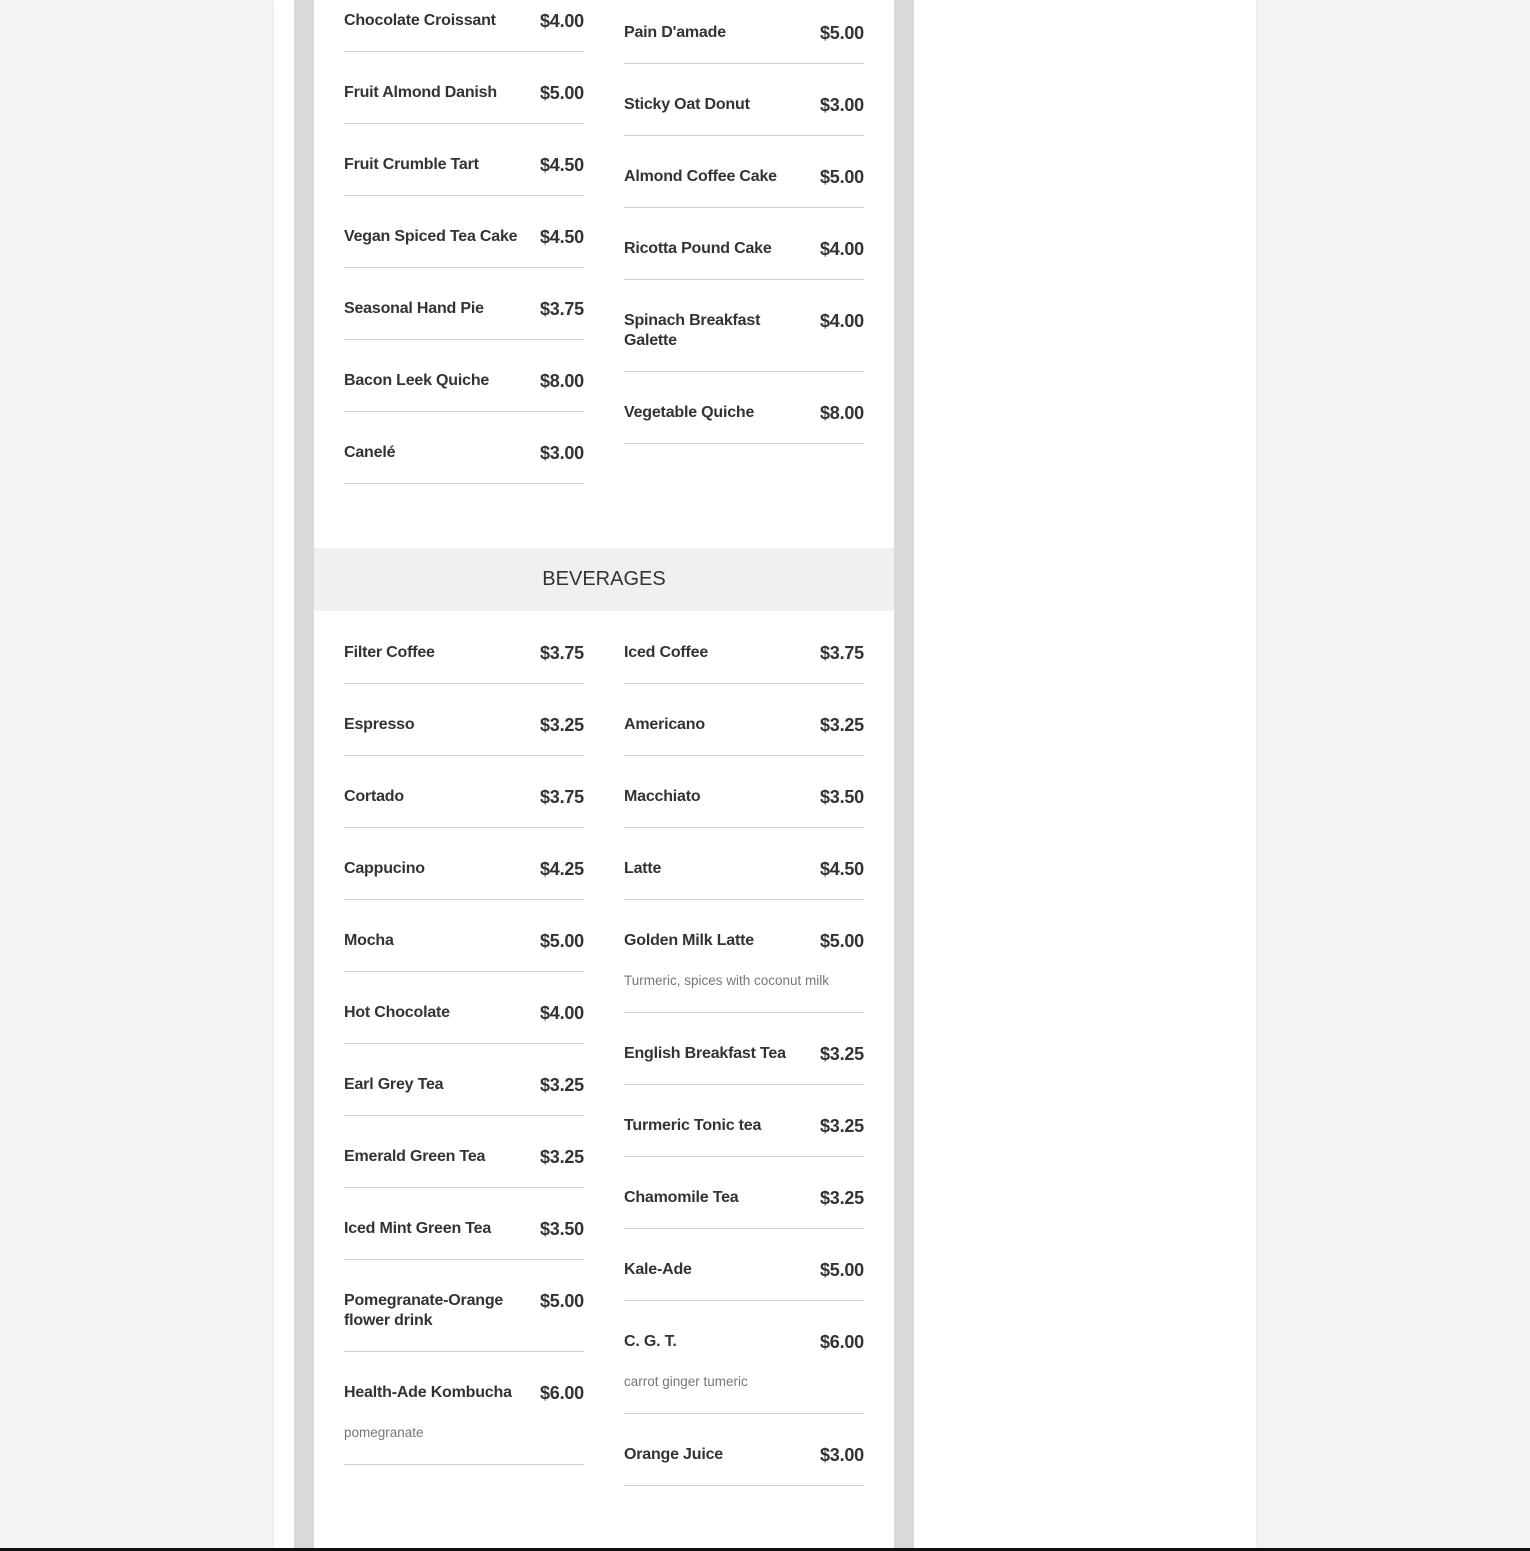  What do you see at coordinates (464, 237) in the screenshot?
I see `menu-item-row: Vegan Spiced Tea Cake $4.50` at bounding box center [464, 237].